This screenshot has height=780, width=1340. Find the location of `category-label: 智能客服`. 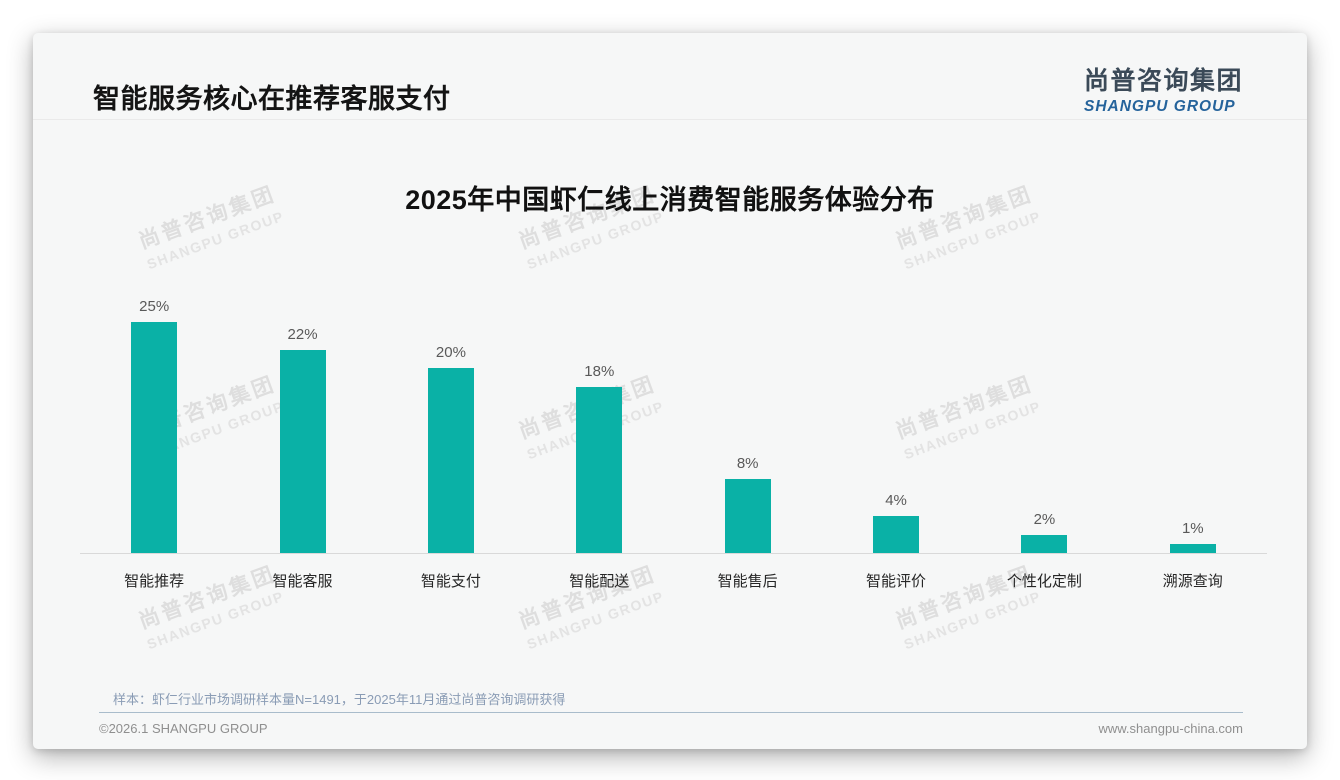

category-label: 智能客服 is located at coordinates (302, 581).